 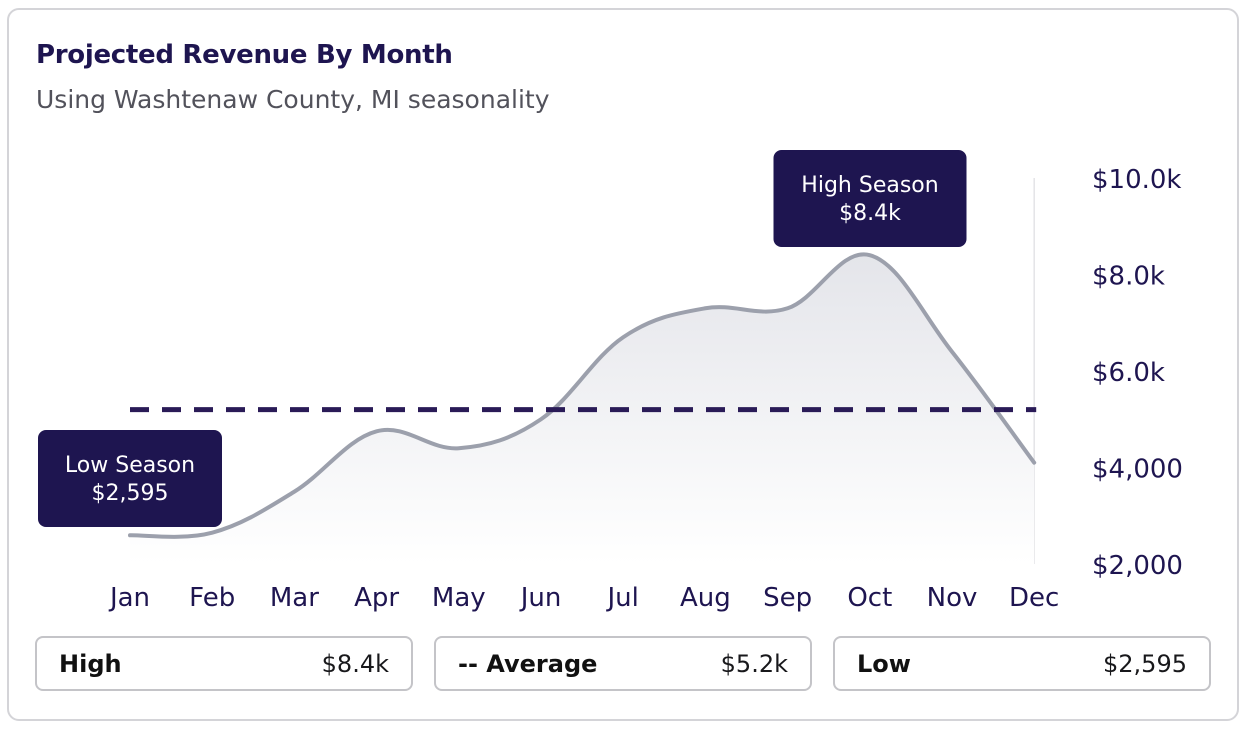 I want to click on stat-low-value: $2,595, so click(x=1145, y=664).